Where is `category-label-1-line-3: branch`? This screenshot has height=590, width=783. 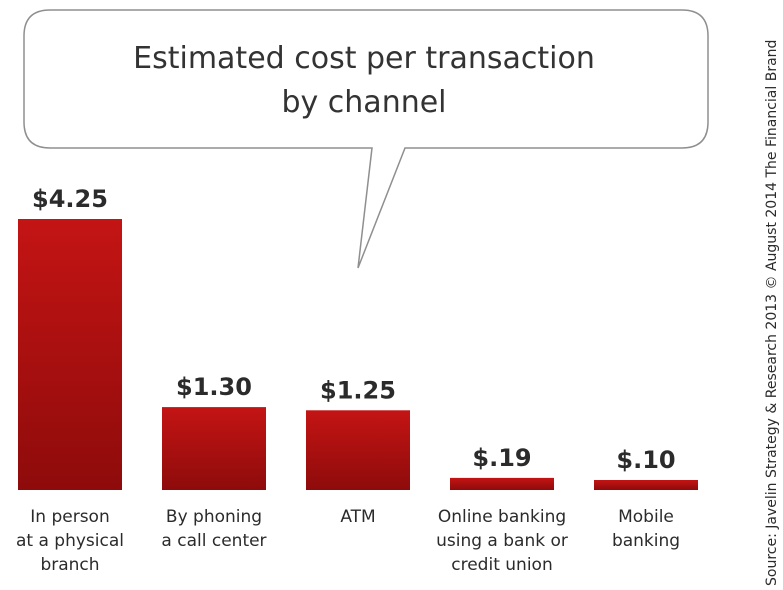 category-label-1-line-3: branch is located at coordinates (69, 565).